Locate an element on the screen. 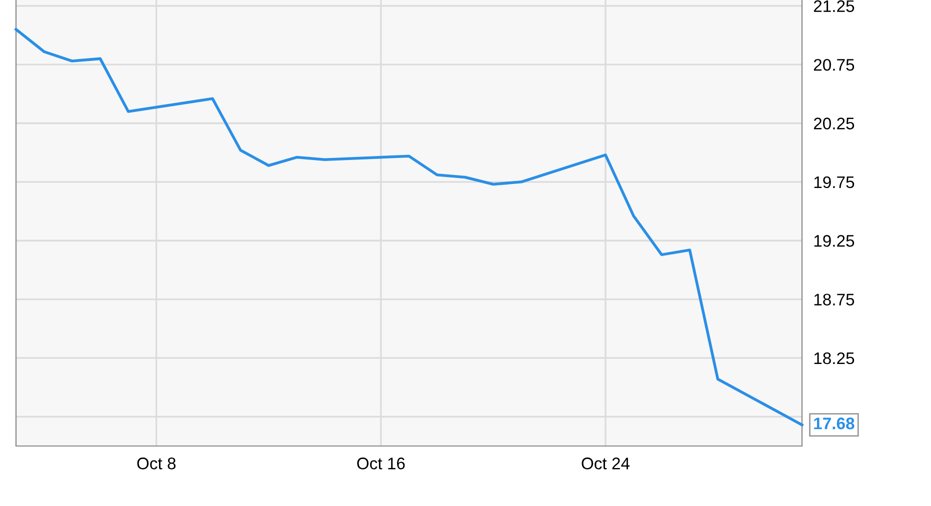 This screenshot has height=506, width=931. y-tick-label: 20.75 is located at coordinates (834, 64).